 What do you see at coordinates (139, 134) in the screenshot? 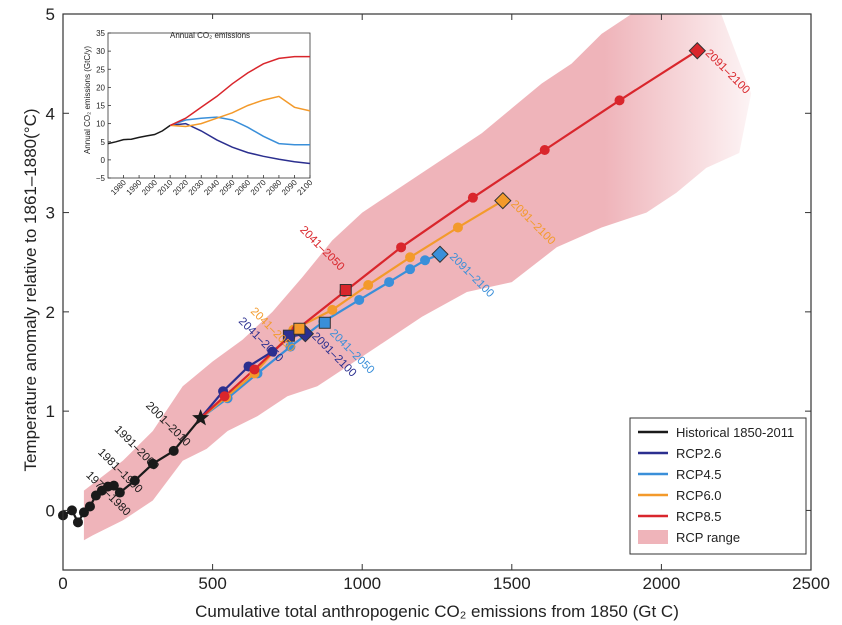
I see `inset-series-line-historical` at bounding box center [139, 134].